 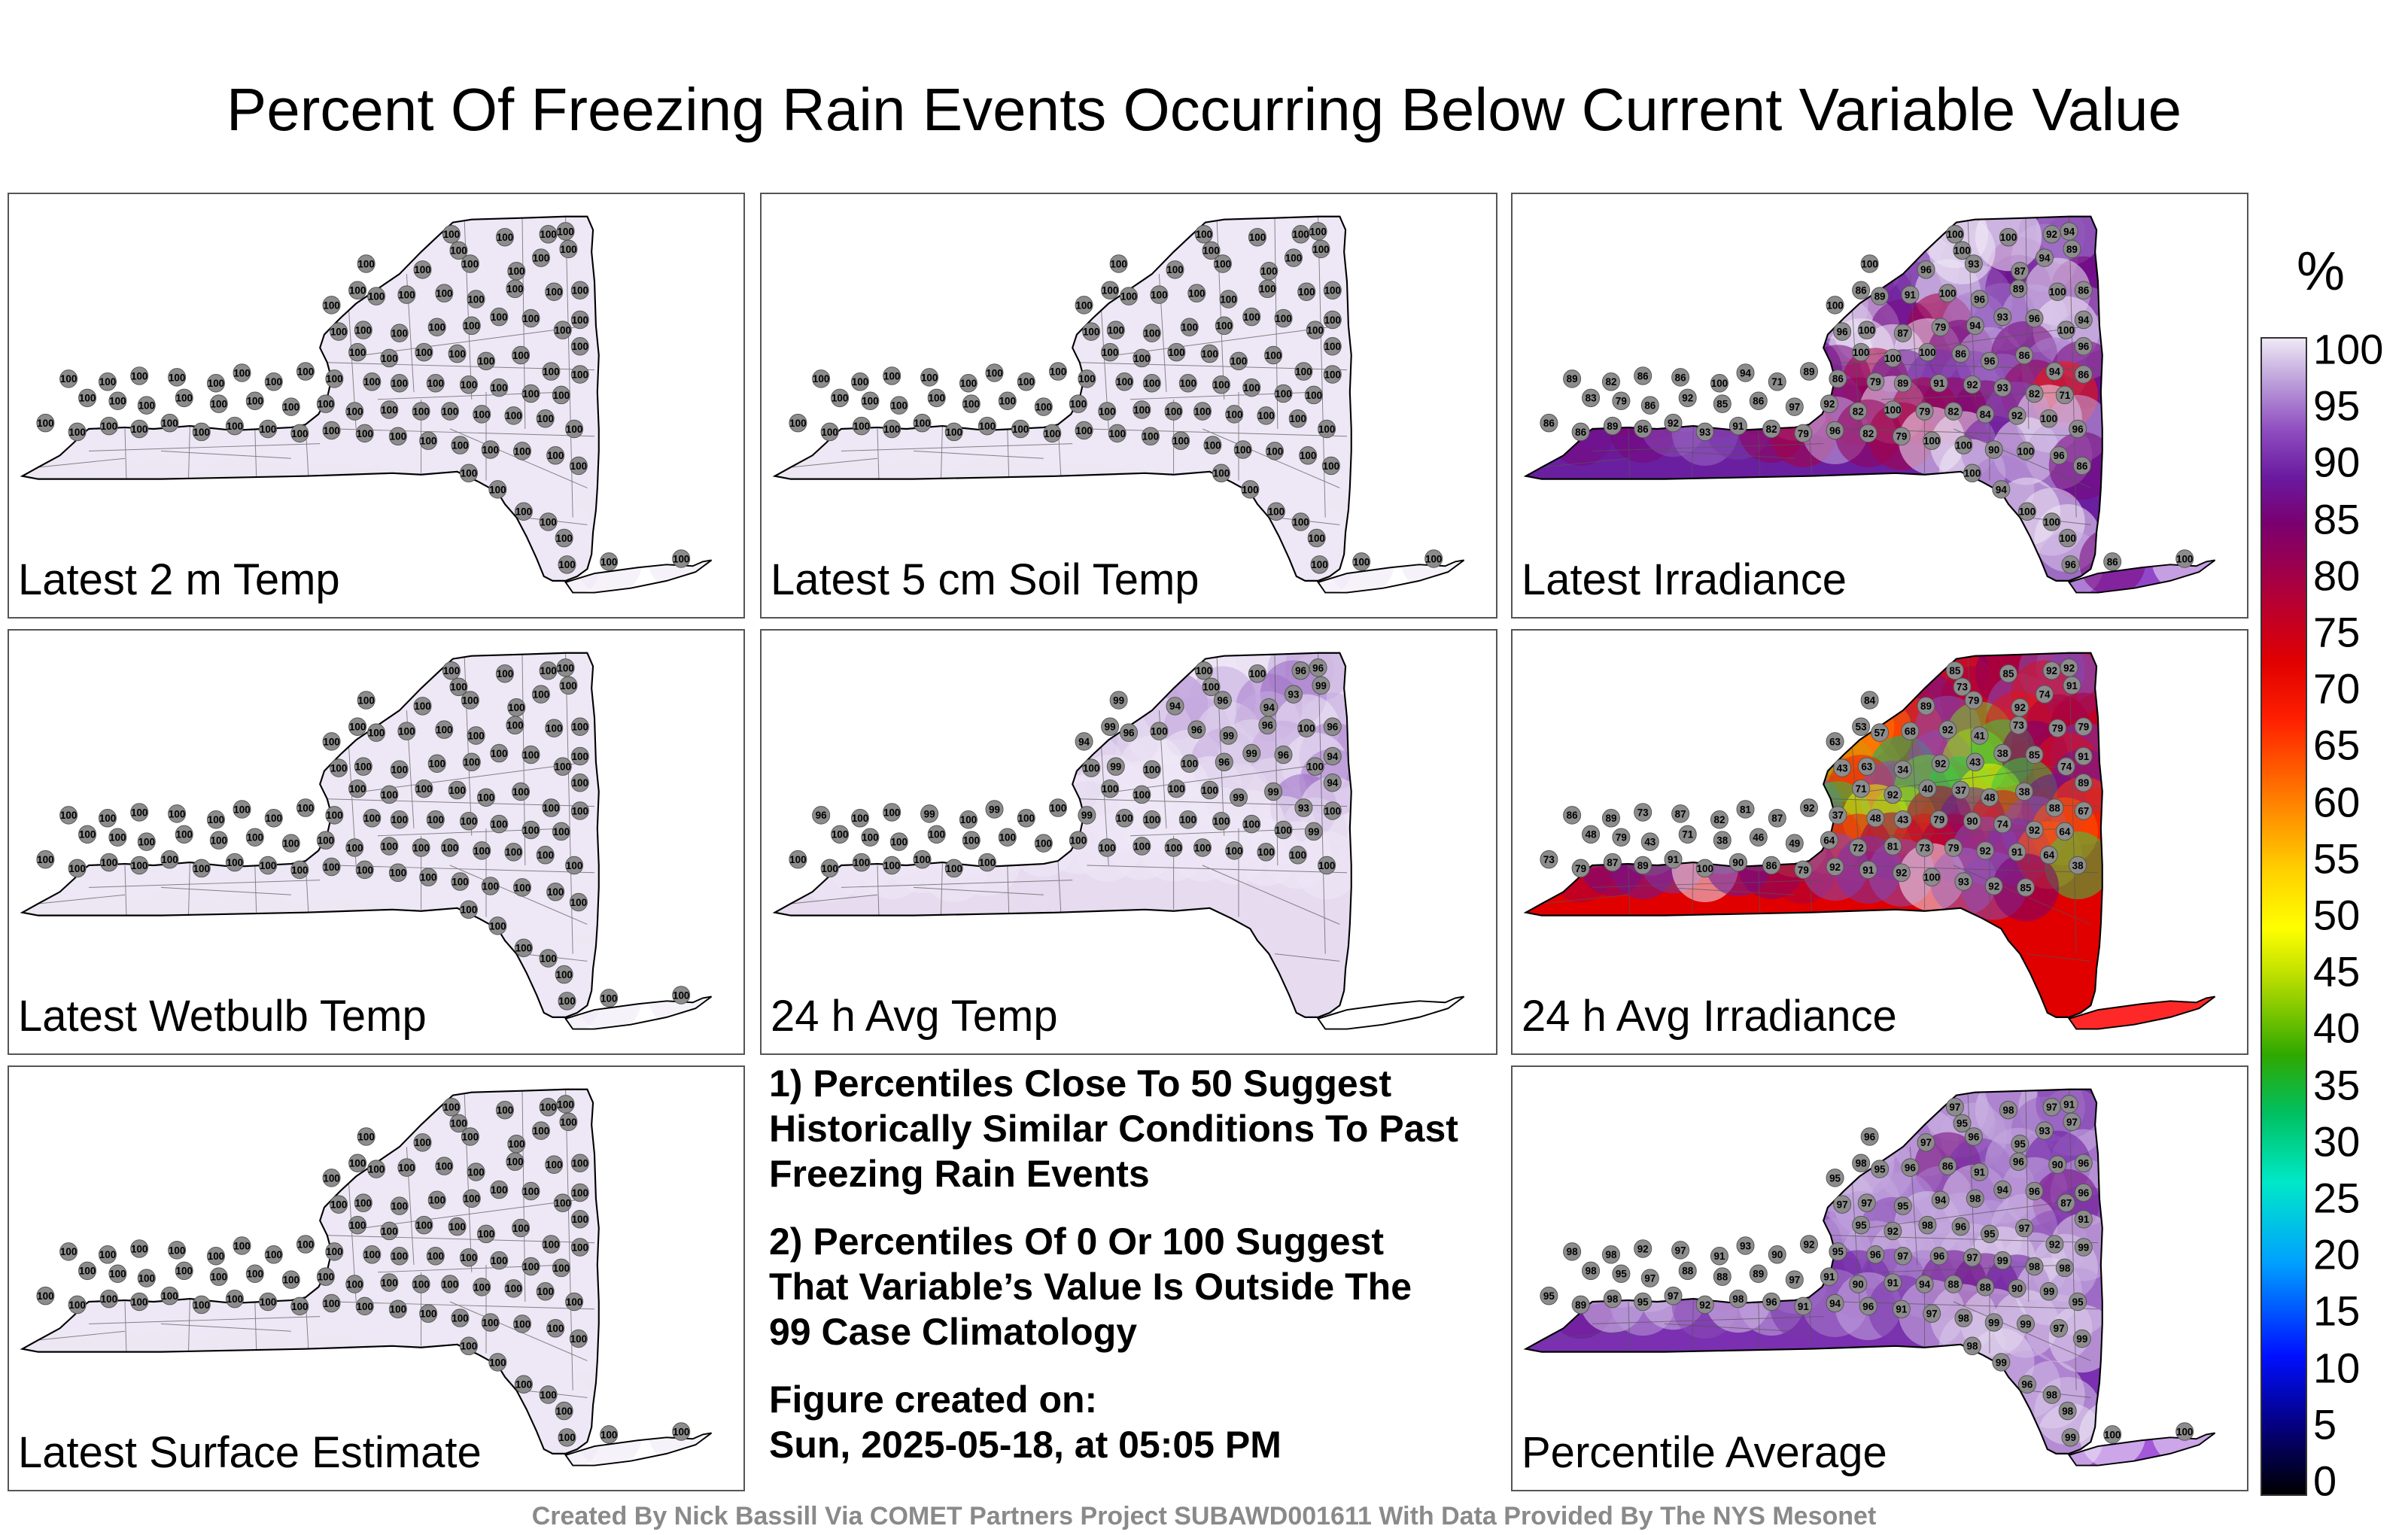 I want to click on svg-text: 73, so click(x=2018, y=725).